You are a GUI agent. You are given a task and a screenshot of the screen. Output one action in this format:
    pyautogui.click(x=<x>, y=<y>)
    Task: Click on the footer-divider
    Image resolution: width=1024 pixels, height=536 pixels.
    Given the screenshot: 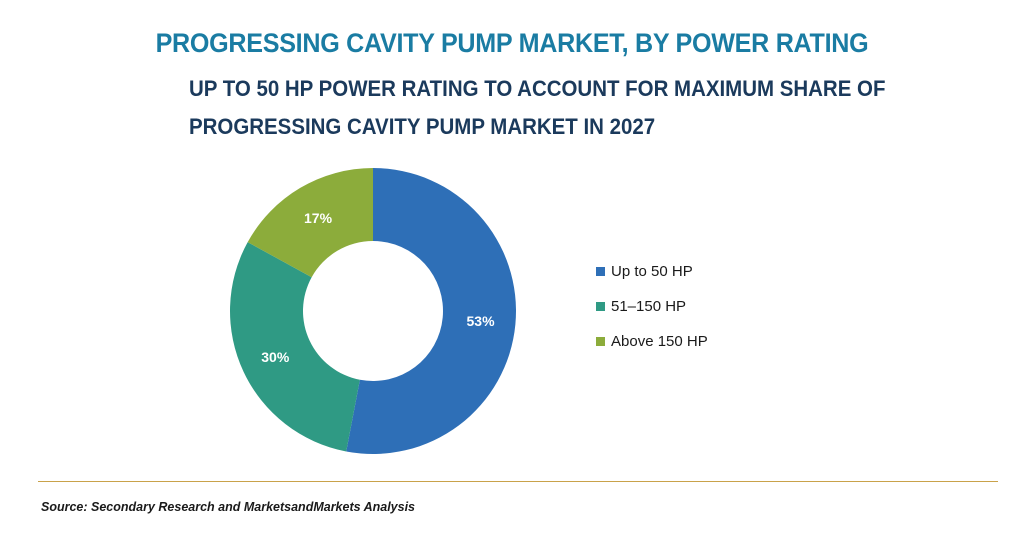 What is the action you would take?
    pyautogui.click(x=518, y=481)
    